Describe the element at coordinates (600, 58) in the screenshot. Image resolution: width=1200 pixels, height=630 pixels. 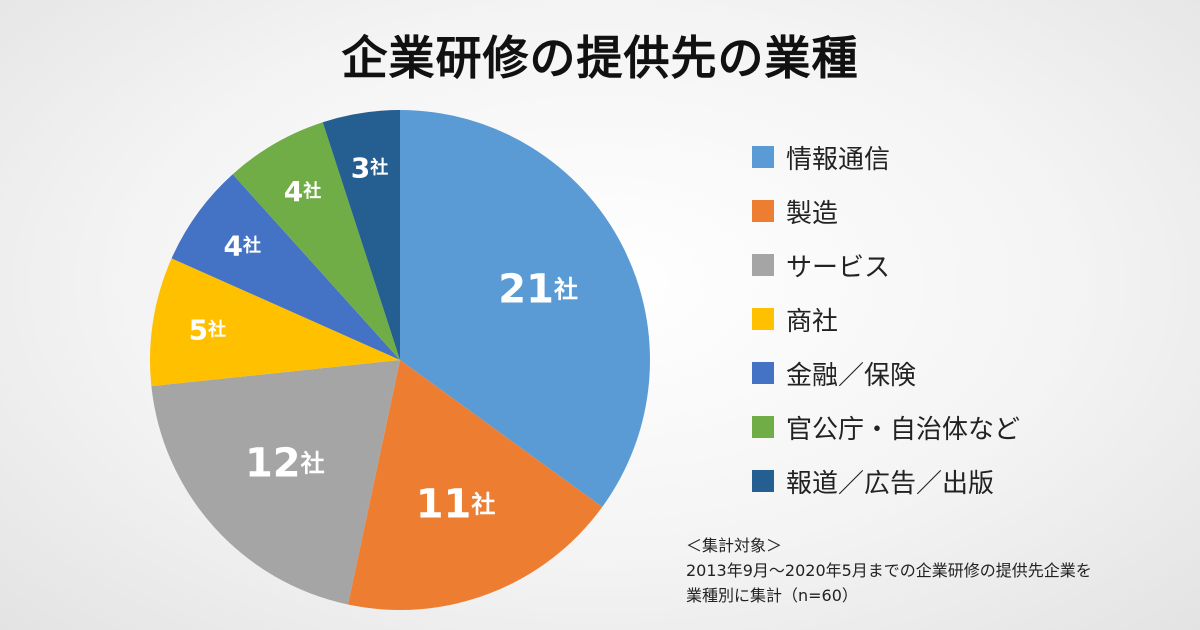
I see `chart-title: 企業研修の提供先の業種` at that location.